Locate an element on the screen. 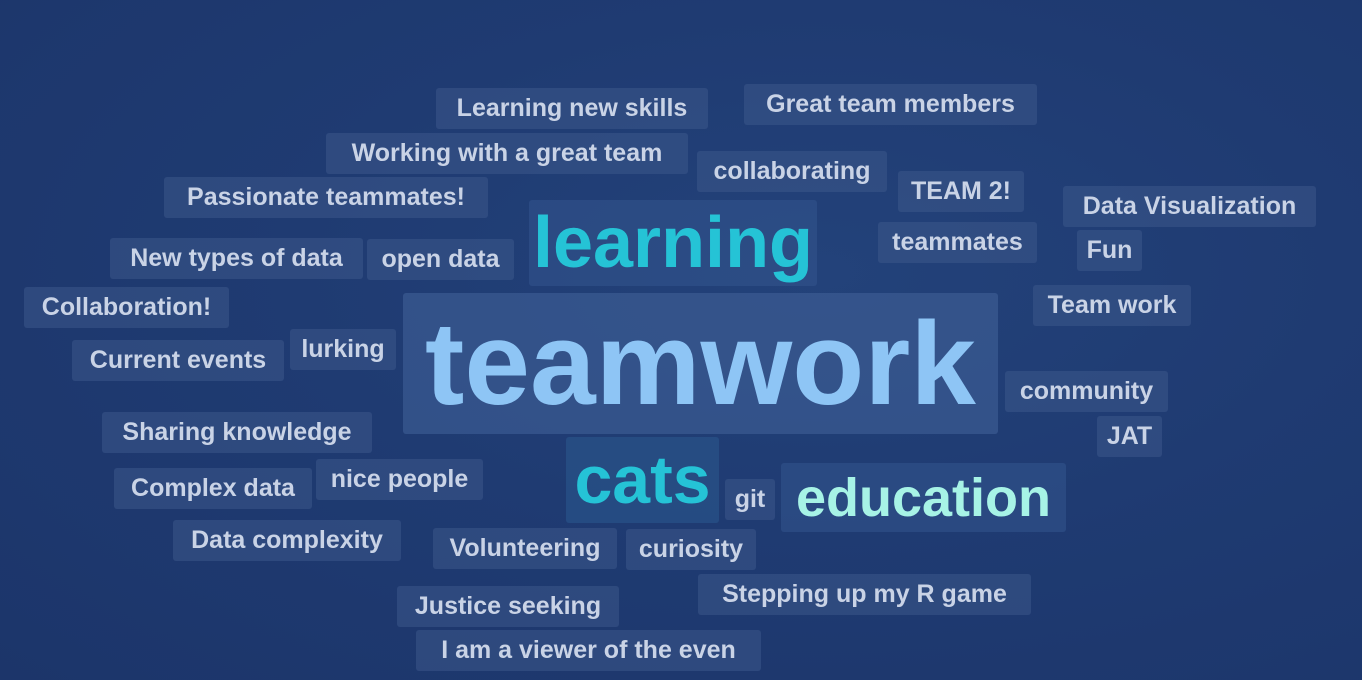 The width and height of the screenshot is (1362, 680). word-nice-people: nice people is located at coordinates (399, 479).